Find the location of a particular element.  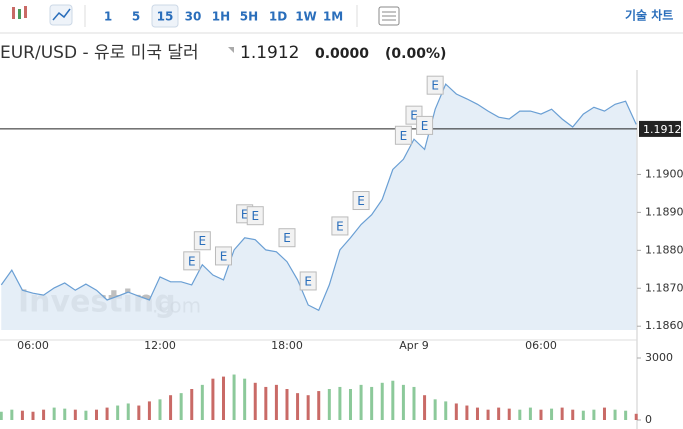

header-change: 0.0000 is located at coordinates (342, 54).